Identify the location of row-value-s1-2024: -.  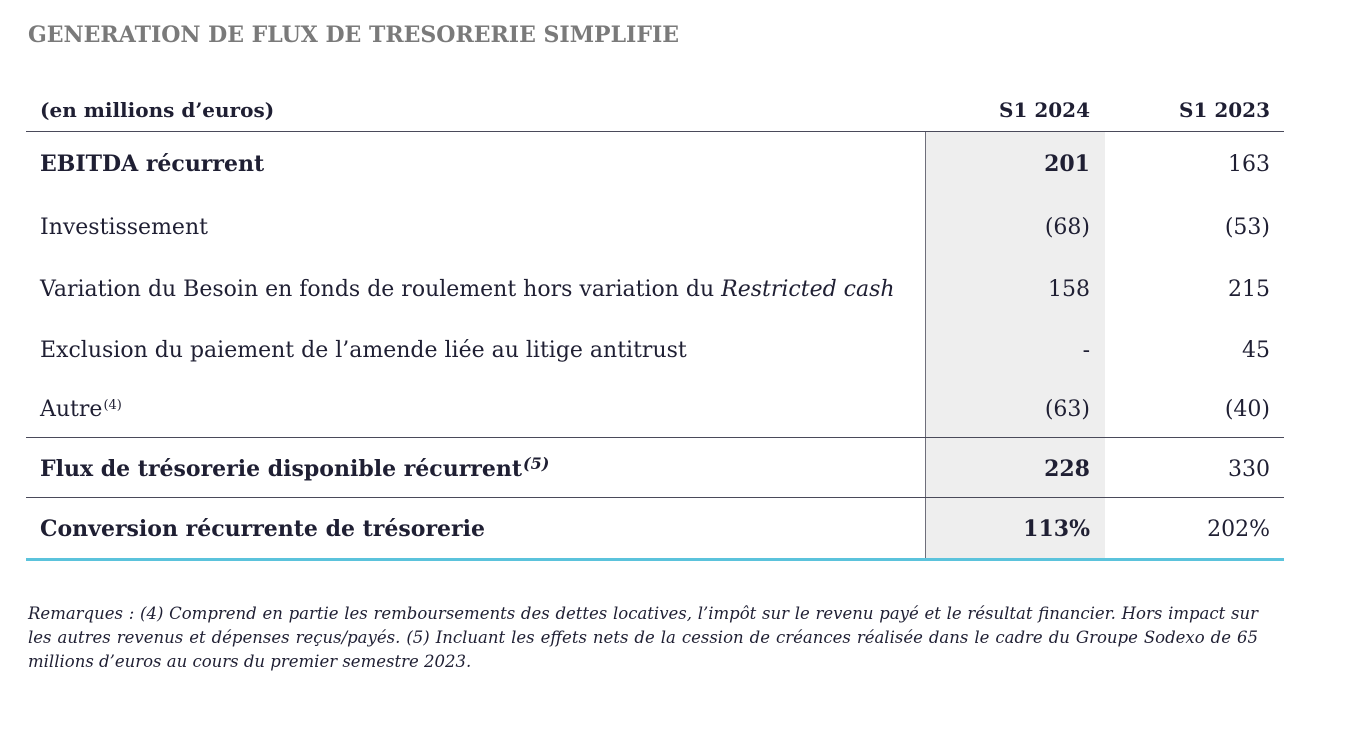
(1086, 350).